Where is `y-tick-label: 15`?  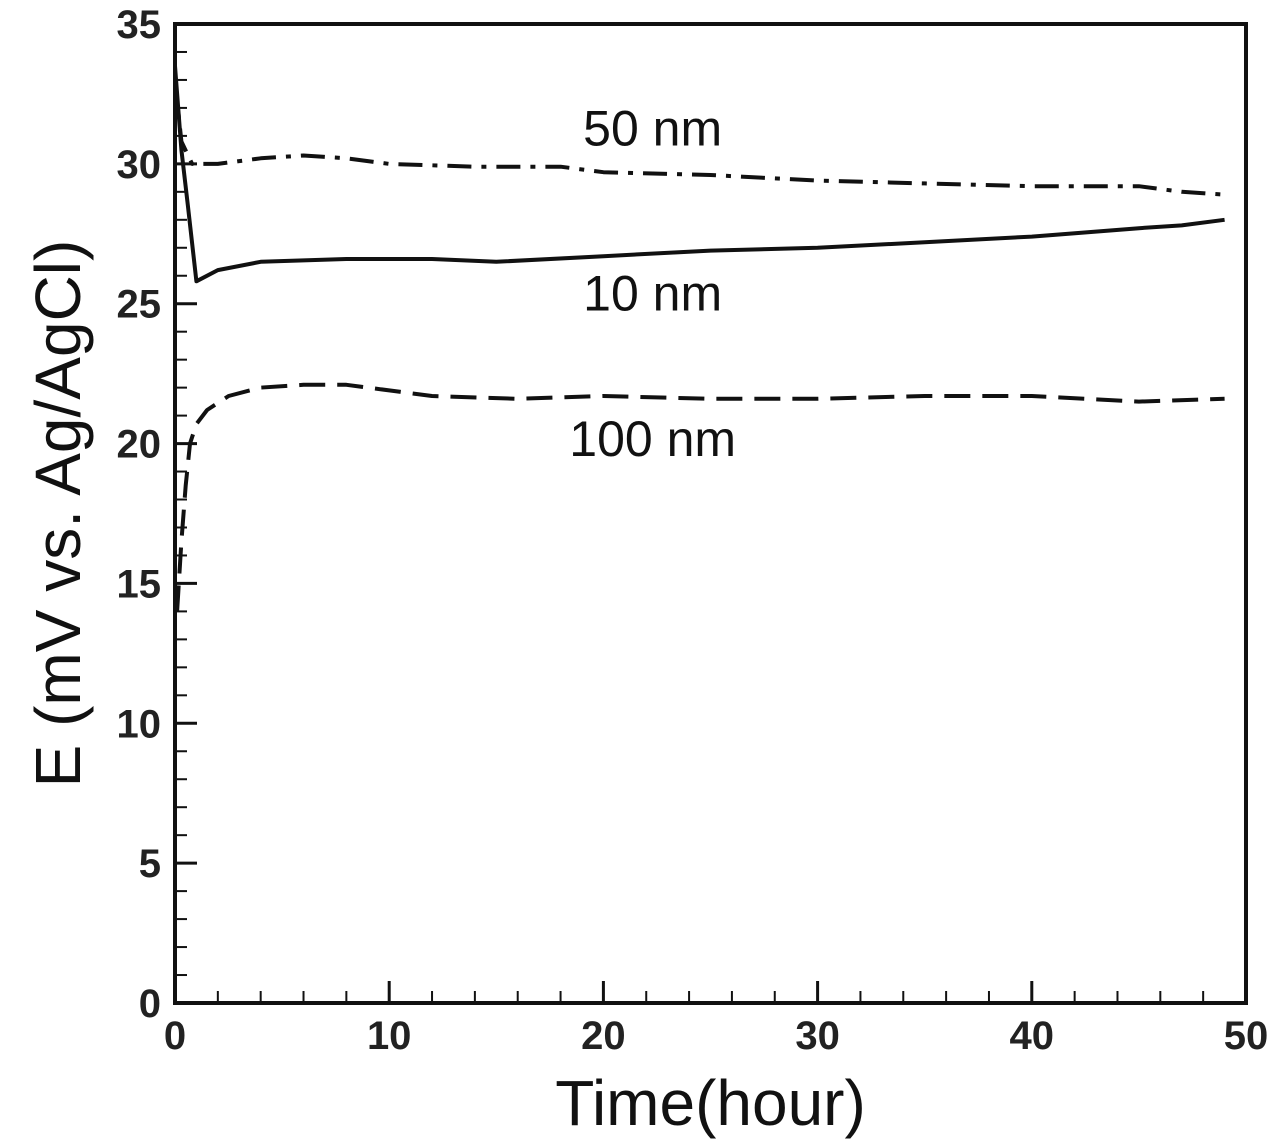
y-tick-label: 15 is located at coordinates (139, 584).